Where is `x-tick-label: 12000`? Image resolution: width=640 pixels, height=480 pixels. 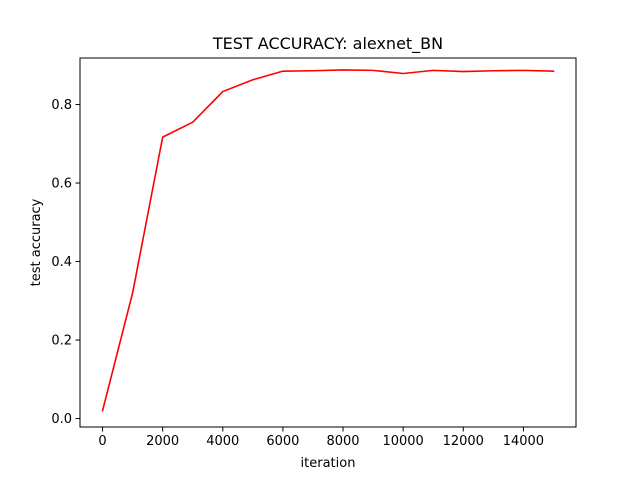 x-tick-label: 12000 is located at coordinates (463, 441).